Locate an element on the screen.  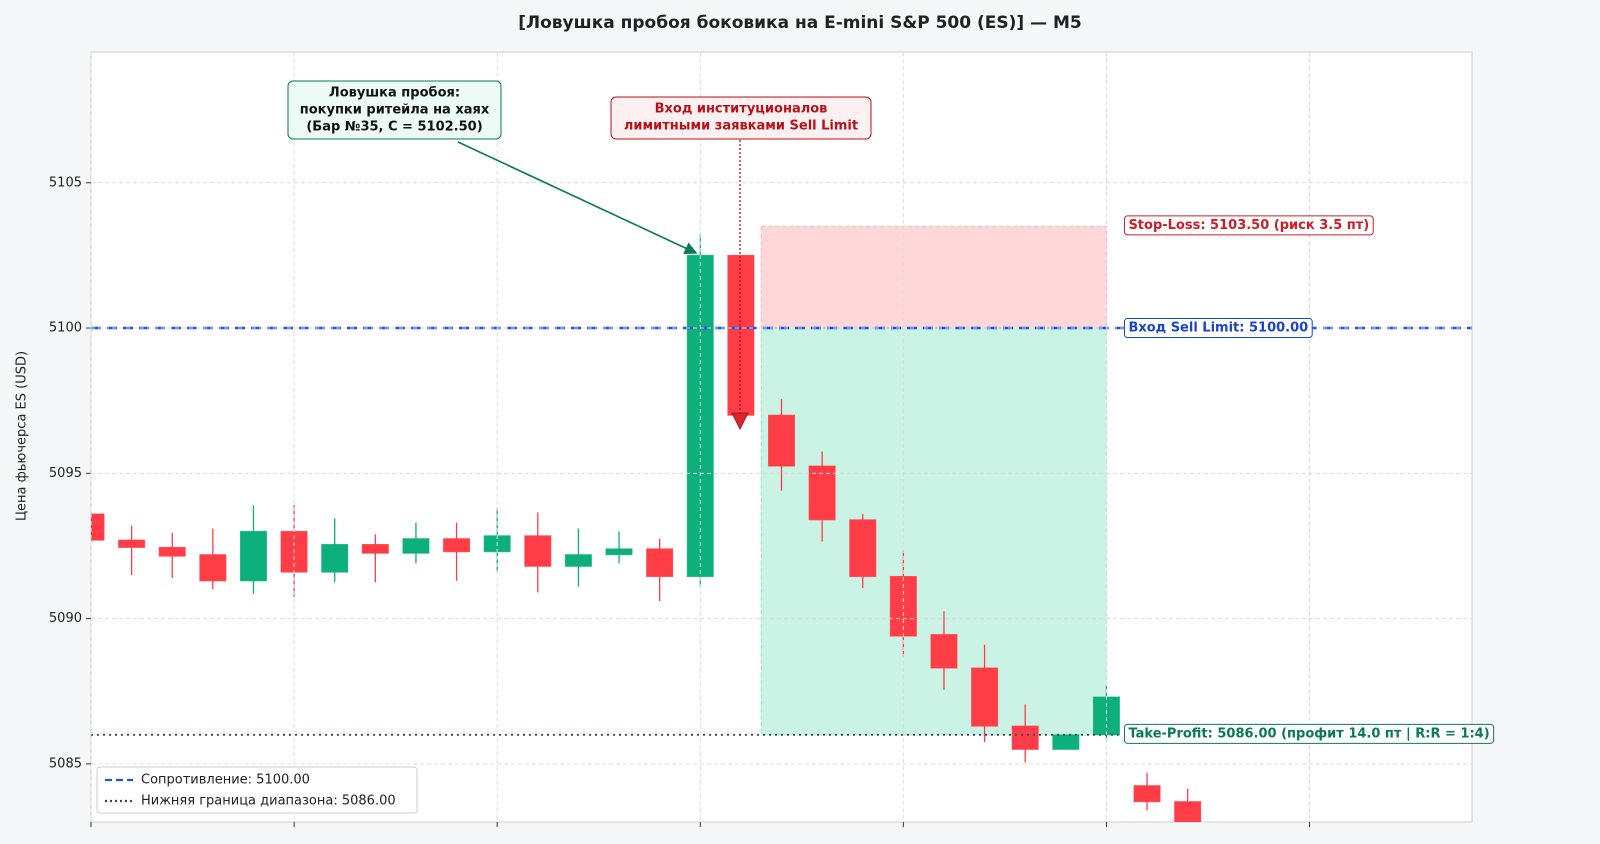
target-zone is located at coordinates (933, 531).